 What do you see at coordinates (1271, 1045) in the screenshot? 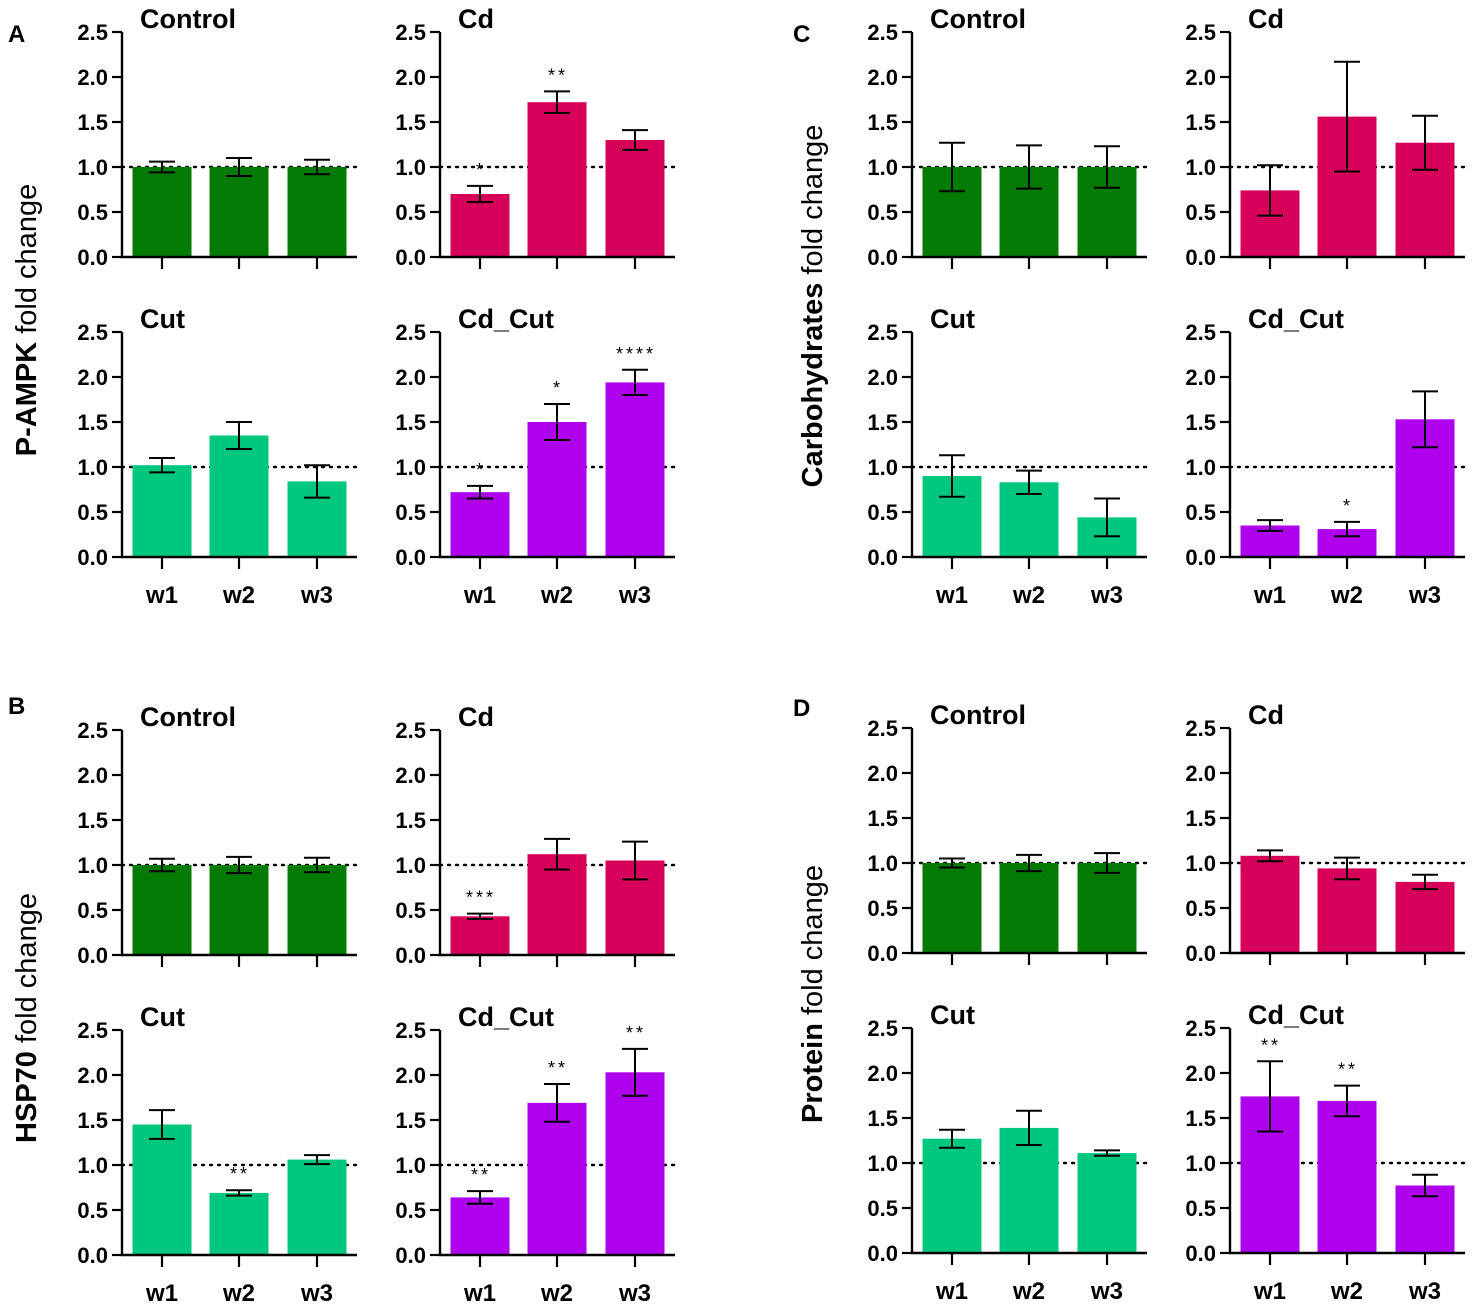
I see `significance-w1: **` at bounding box center [1271, 1045].